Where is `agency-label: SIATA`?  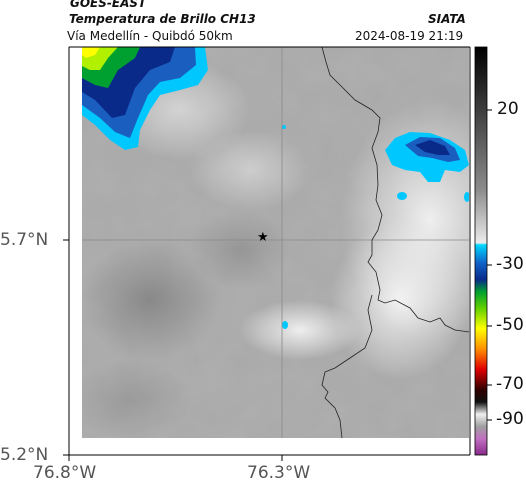
agency-label: SIATA is located at coordinates (447, 19).